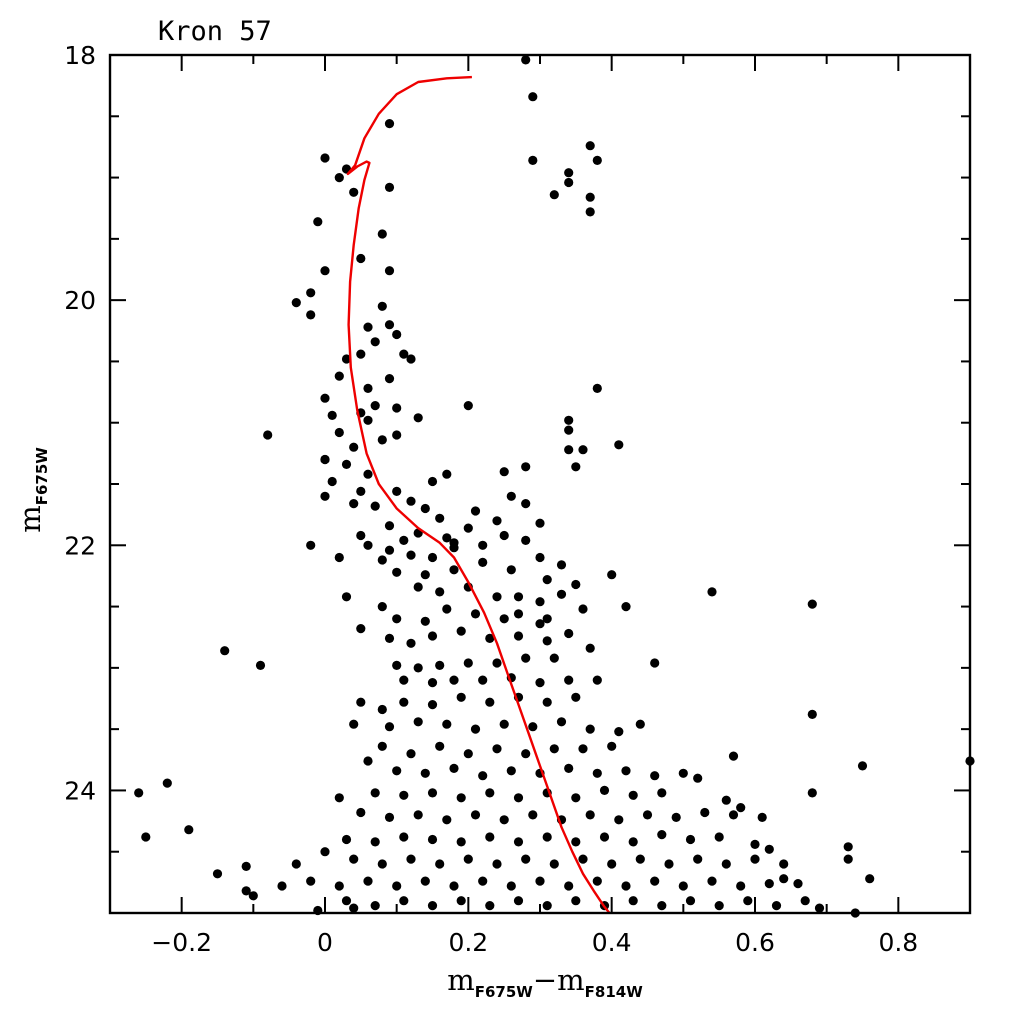 The height and width of the screenshot is (1024, 1024). I want to click on x-tick-label: 0.4, so click(612, 942).